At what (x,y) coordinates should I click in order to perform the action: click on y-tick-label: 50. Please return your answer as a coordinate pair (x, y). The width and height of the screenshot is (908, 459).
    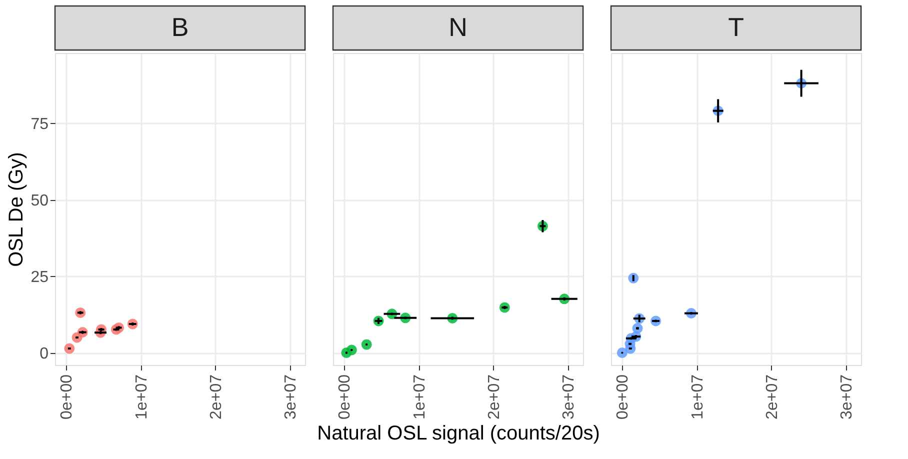
    Looking at the image, I should click on (39, 201).